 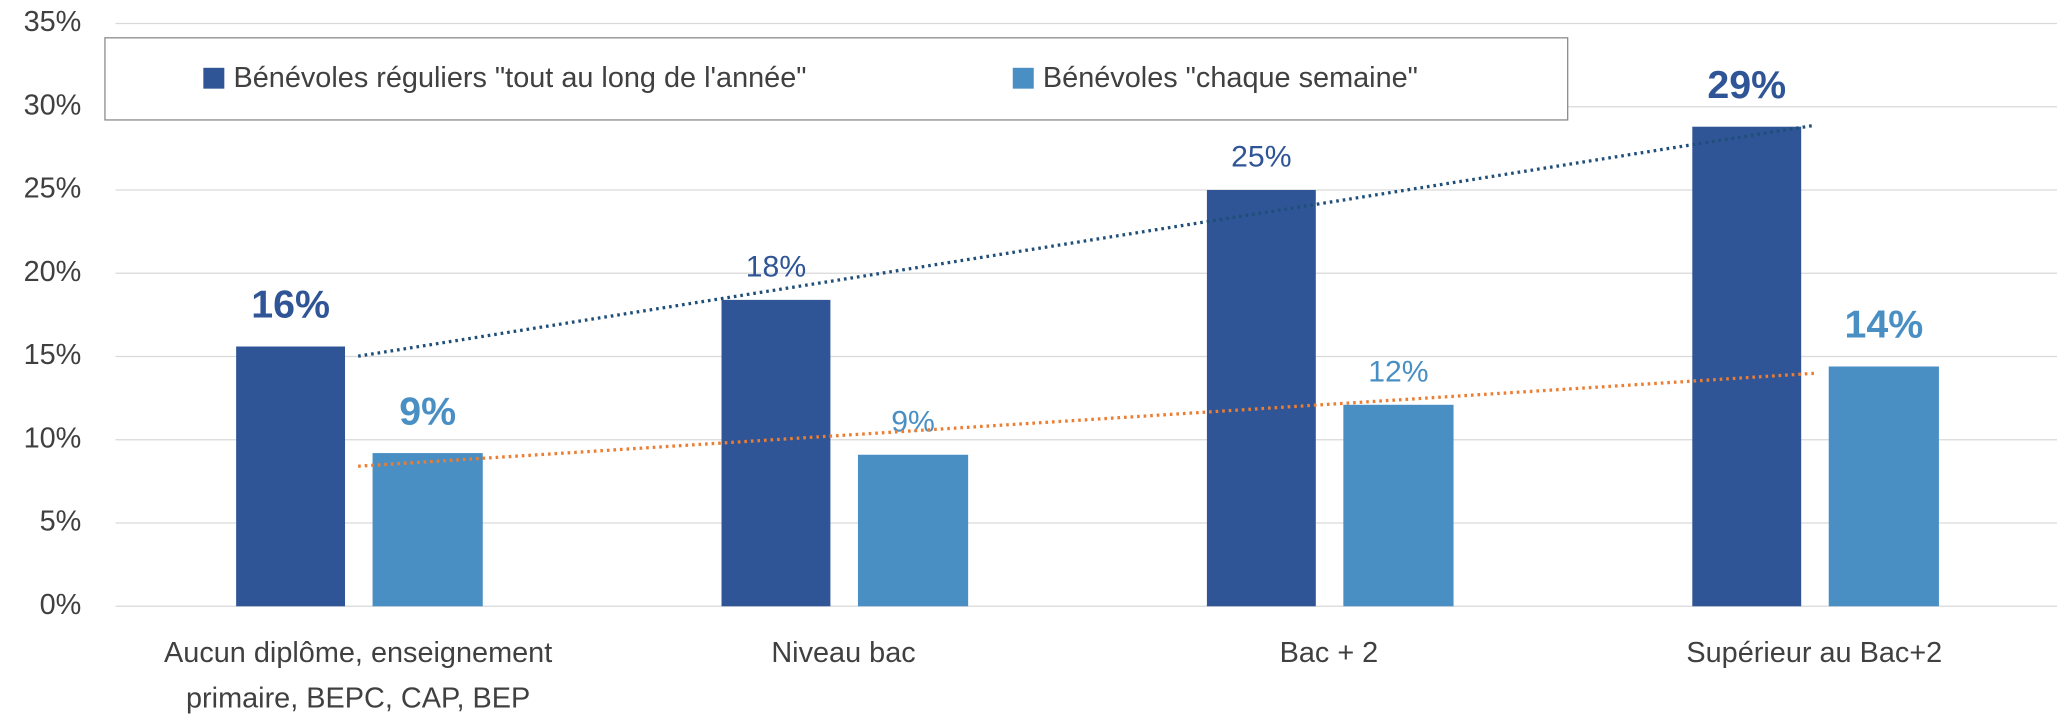 What do you see at coordinates (1230, 78) in the screenshot?
I see `legend-label: Bénévoles "chaque semaine"` at bounding box center [1230, 78].